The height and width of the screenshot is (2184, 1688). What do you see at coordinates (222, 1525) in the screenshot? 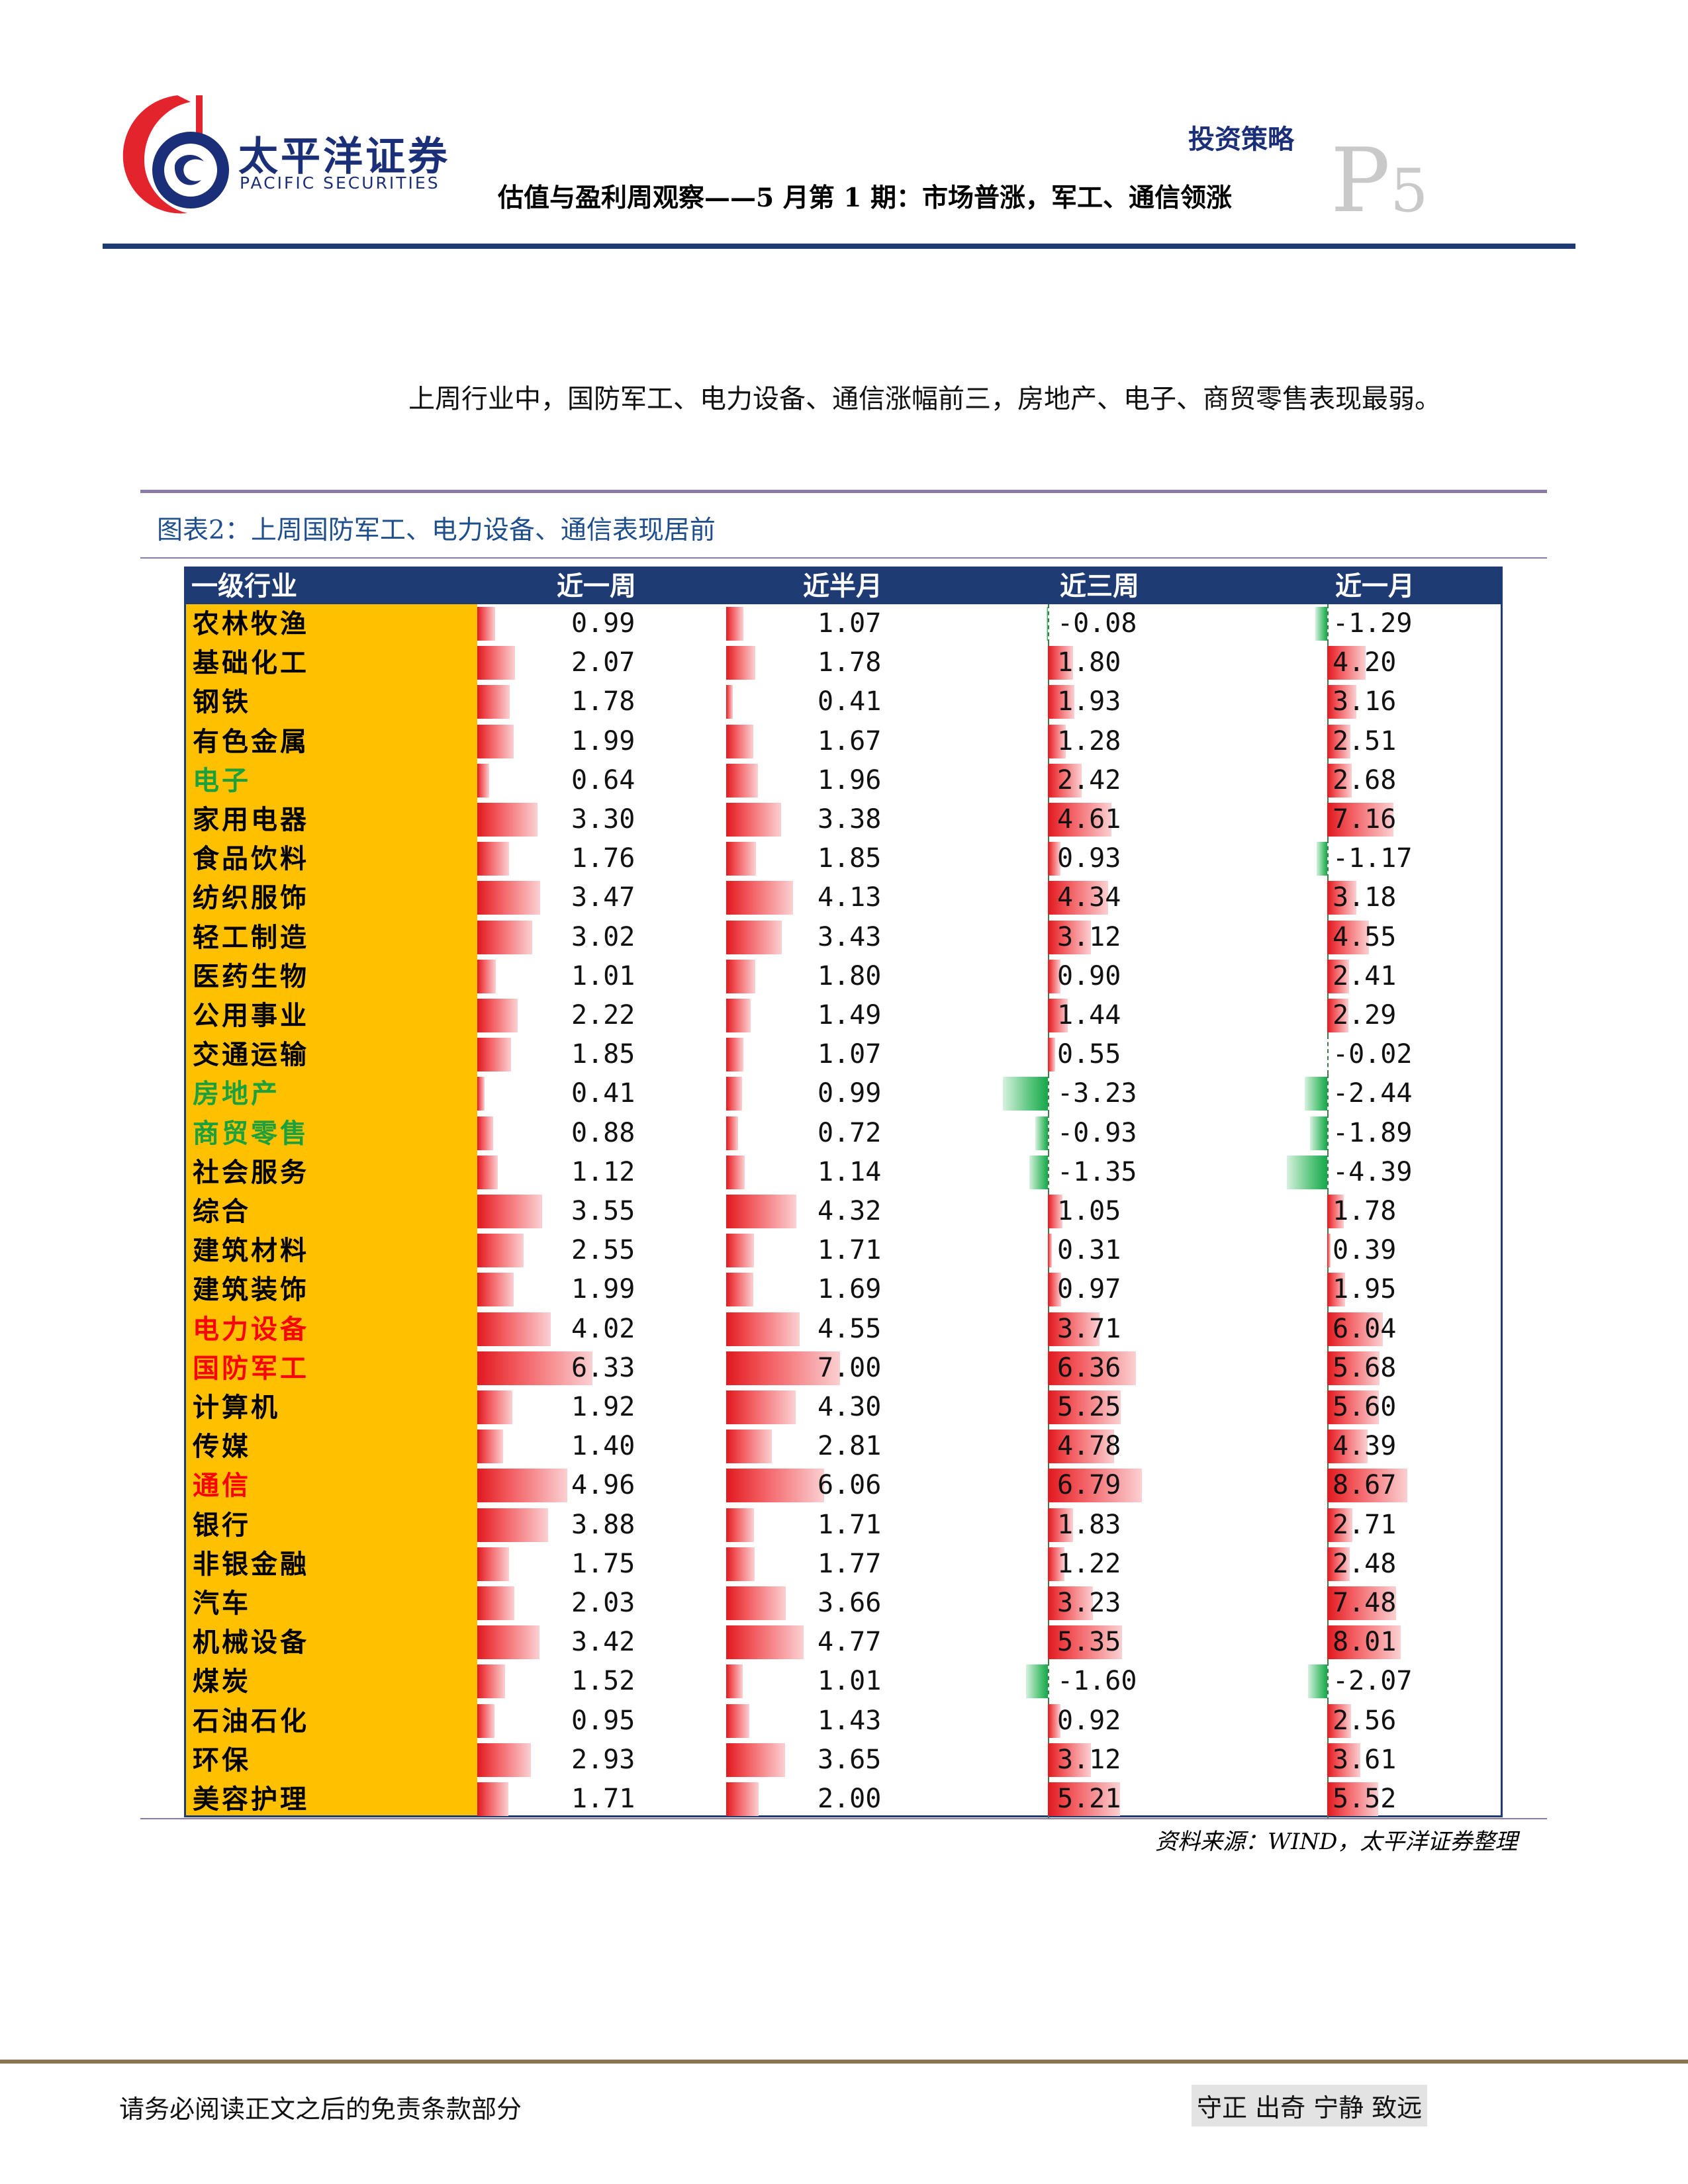
I see `industry-name: 银行` at bounding box center [222, 1525].